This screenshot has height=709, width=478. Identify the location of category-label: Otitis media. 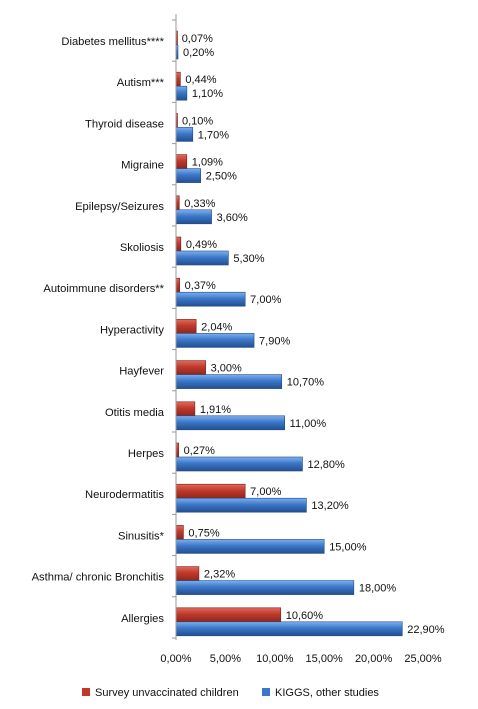
(135, 413).